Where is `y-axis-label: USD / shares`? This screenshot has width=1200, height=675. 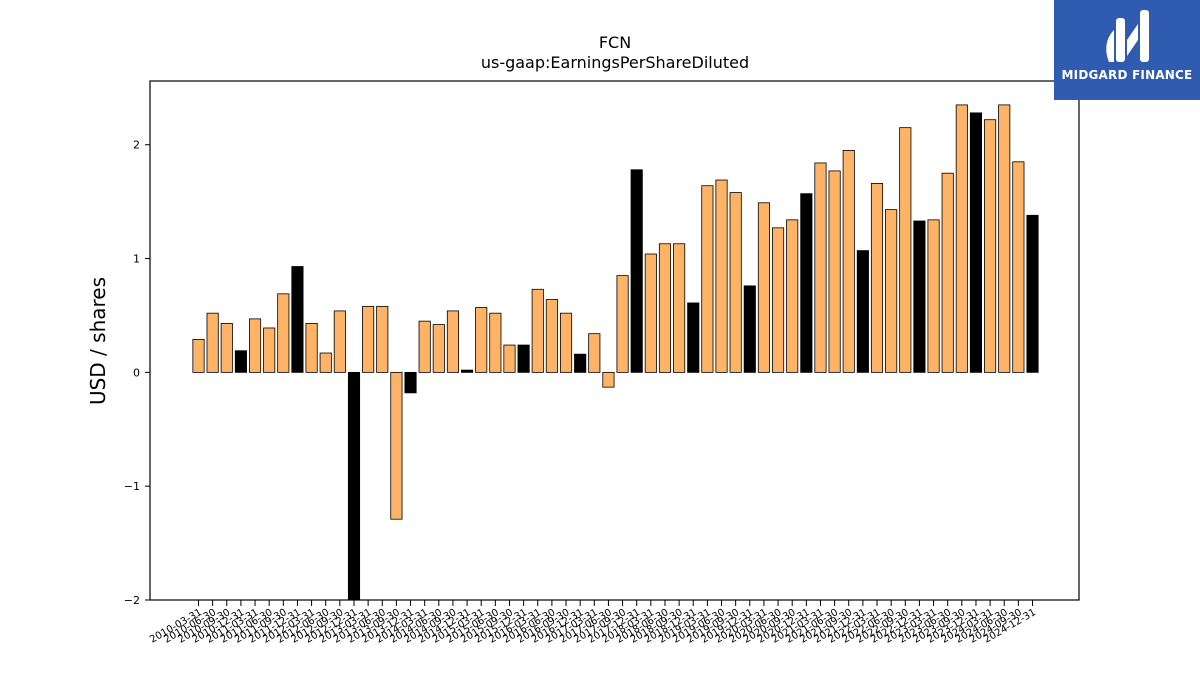 y-axis-label: USD / shares is located at coordinates (98, 341).